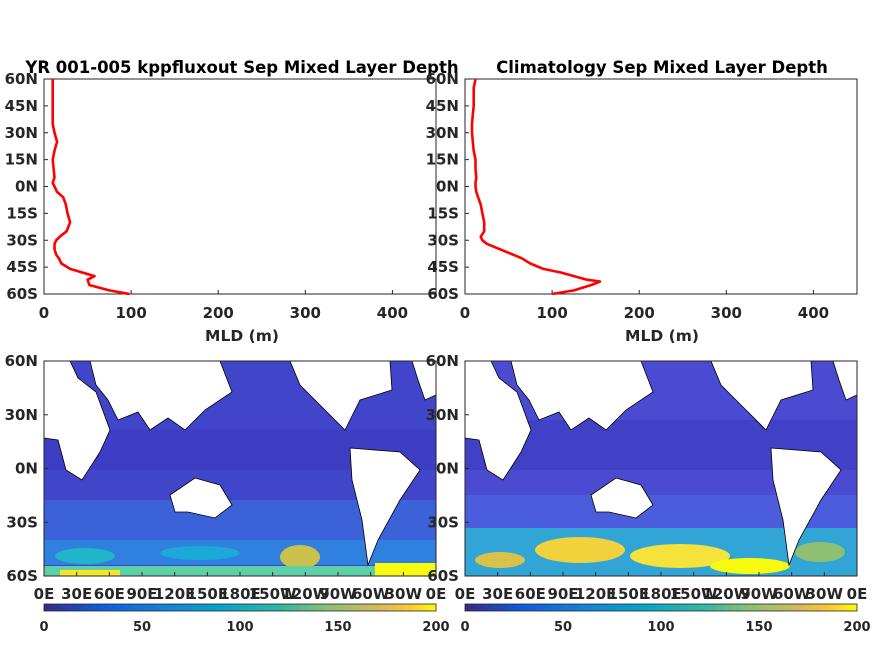 This screenshot has width=875, height=656. What do you see at coordinates (240, 571) in the screenshot?
I see `map-band-edge-left` at bounding box center [240, 571].